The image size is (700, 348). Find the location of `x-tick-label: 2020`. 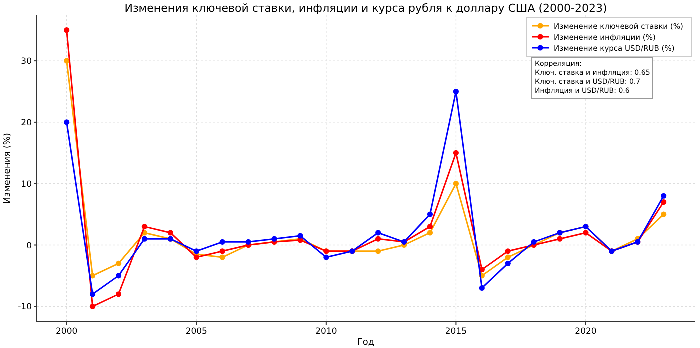

x-tick-label: 2020 is located at coordinates (586, 332).